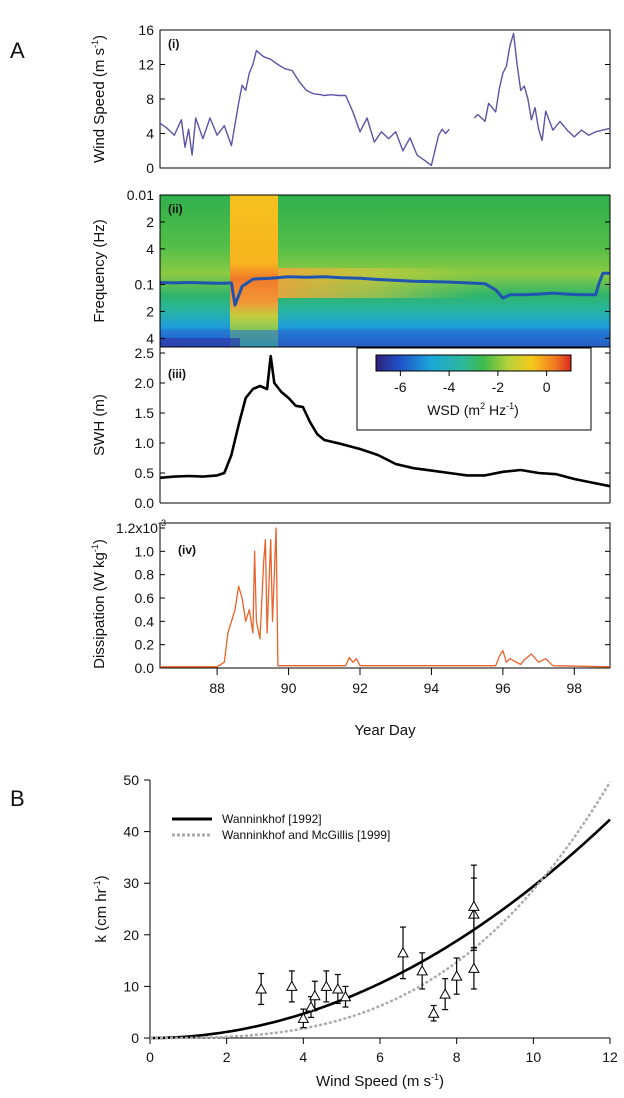 The width and height of the screenshot is (624, 1098). I want to click on swh-y-tick-label: 2.5, so click(145, 353).